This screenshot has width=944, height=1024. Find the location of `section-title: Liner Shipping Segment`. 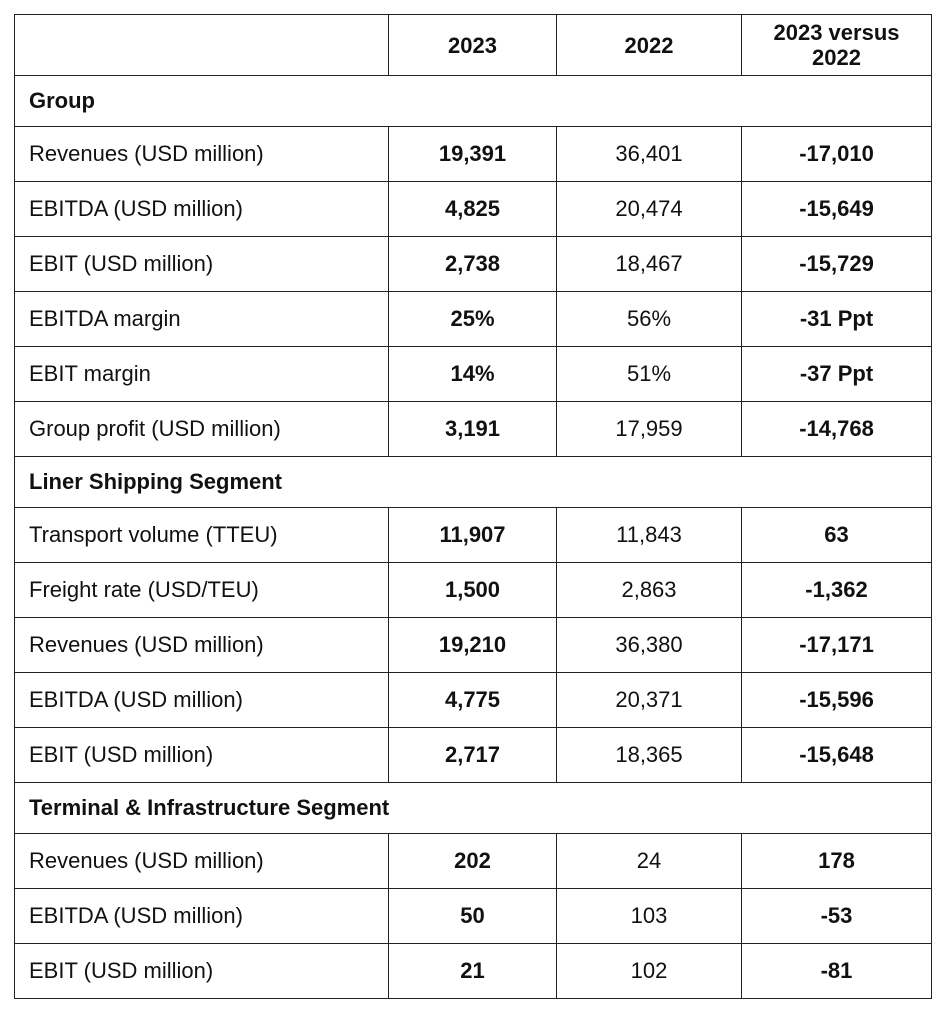

section-title: Liner Shipping Segment is located at coordinates (473, 482).